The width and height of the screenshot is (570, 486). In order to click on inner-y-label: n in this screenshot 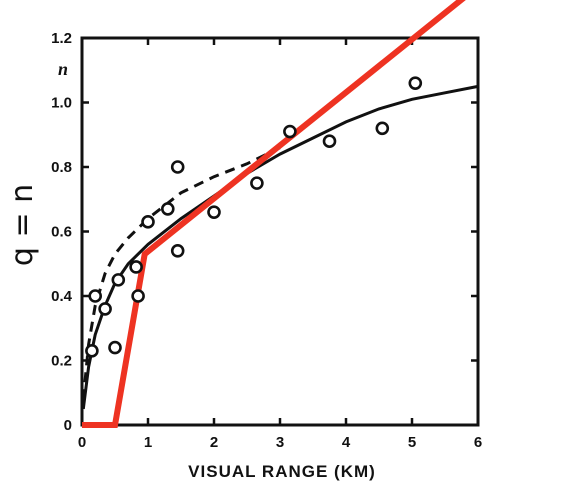, I will do `click(63, 69)`.